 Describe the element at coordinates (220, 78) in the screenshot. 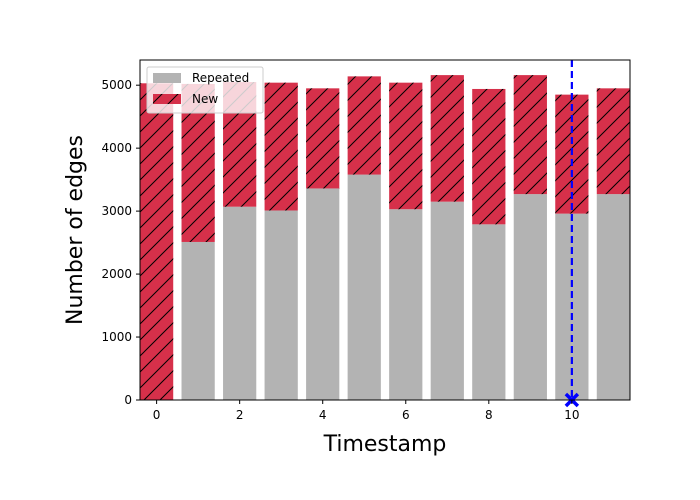

I see `legend-label: Repeated` at that location.